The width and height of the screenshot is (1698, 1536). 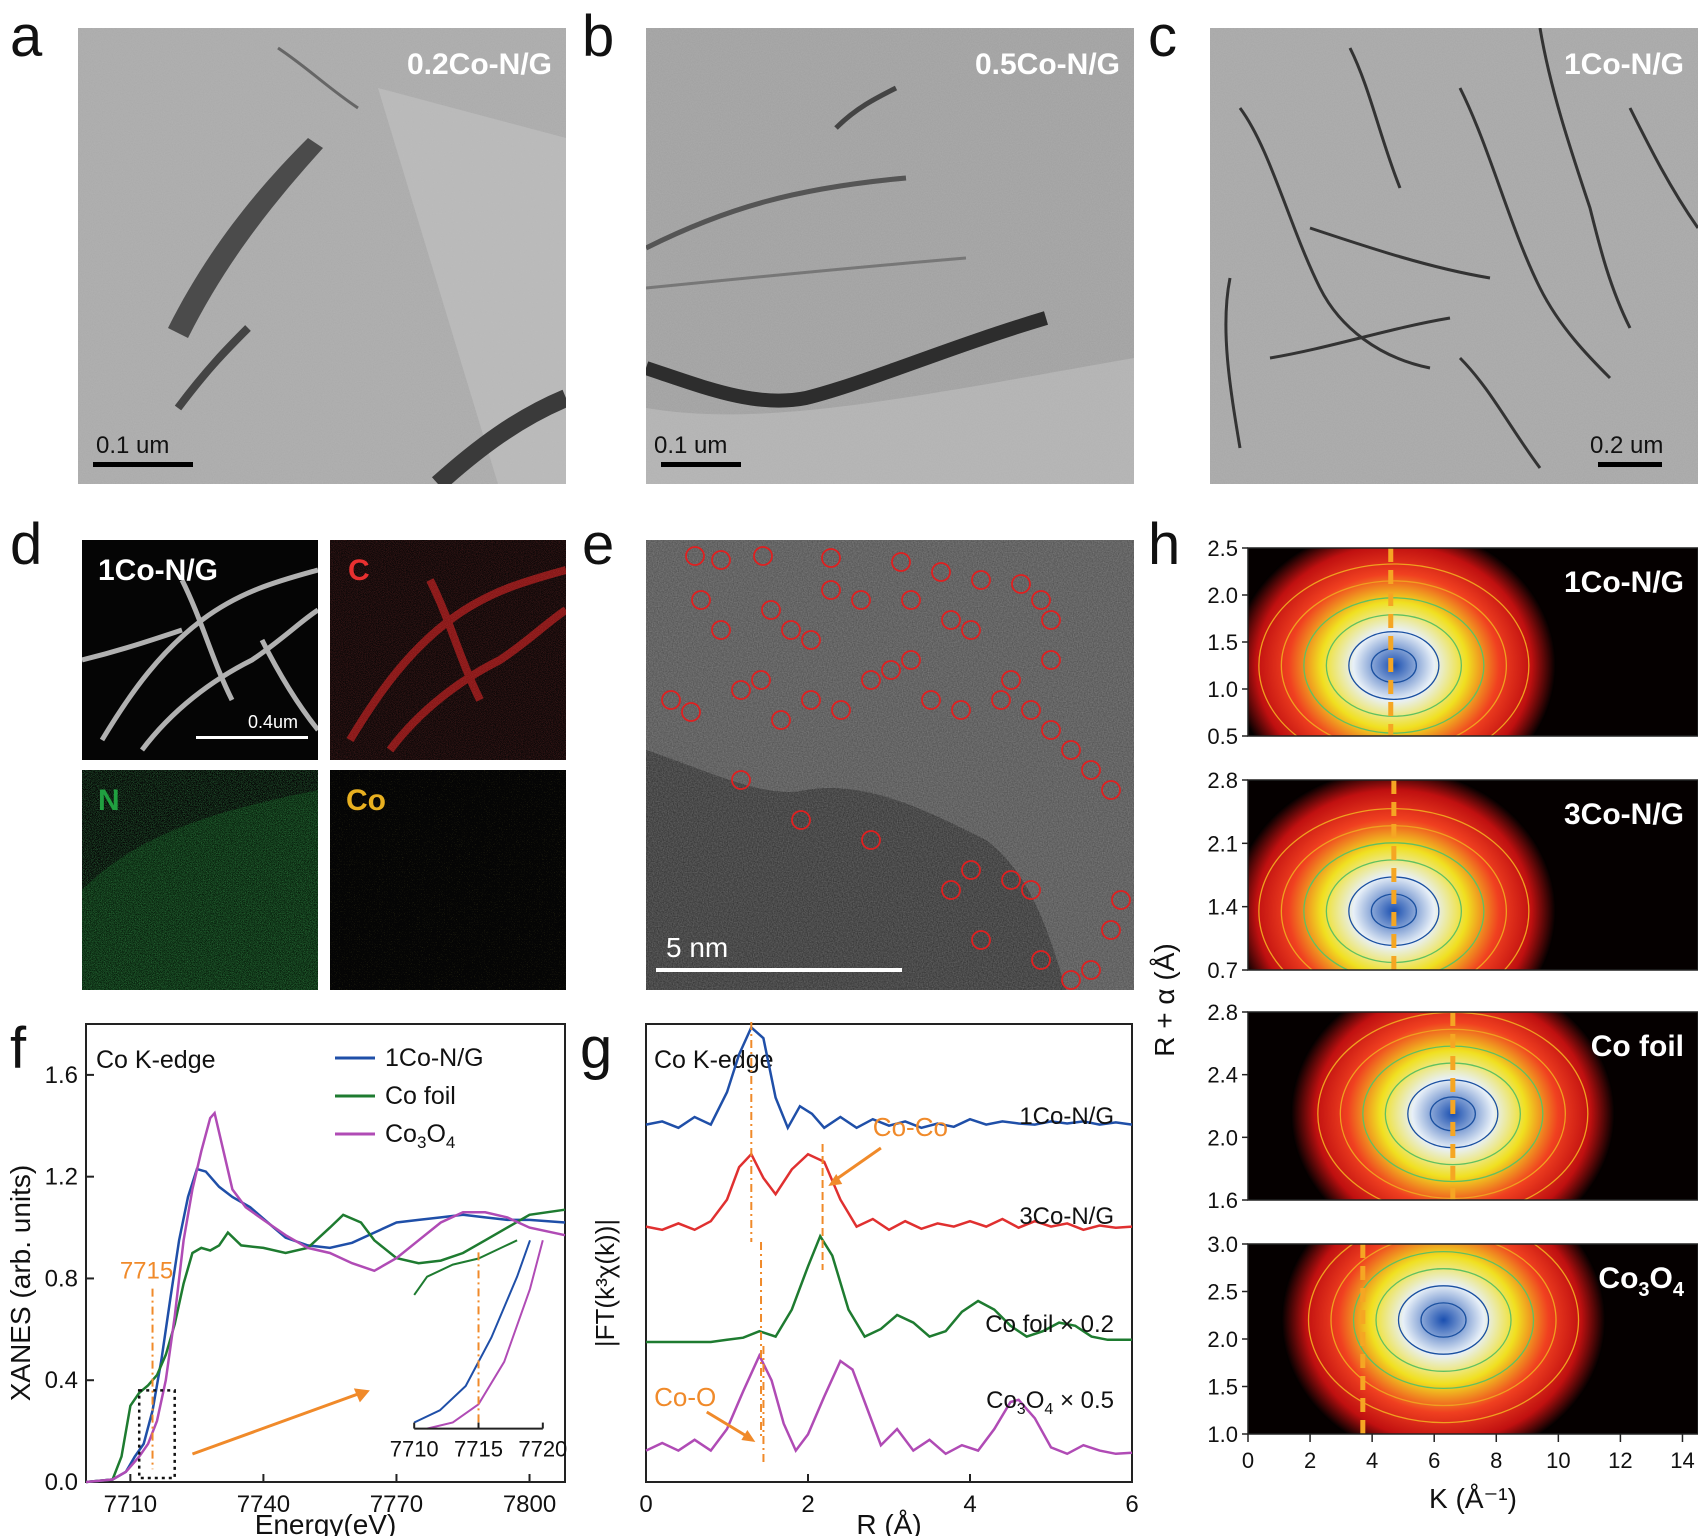 I want to click on eds-label-n: N, so click(x=109, y=800).